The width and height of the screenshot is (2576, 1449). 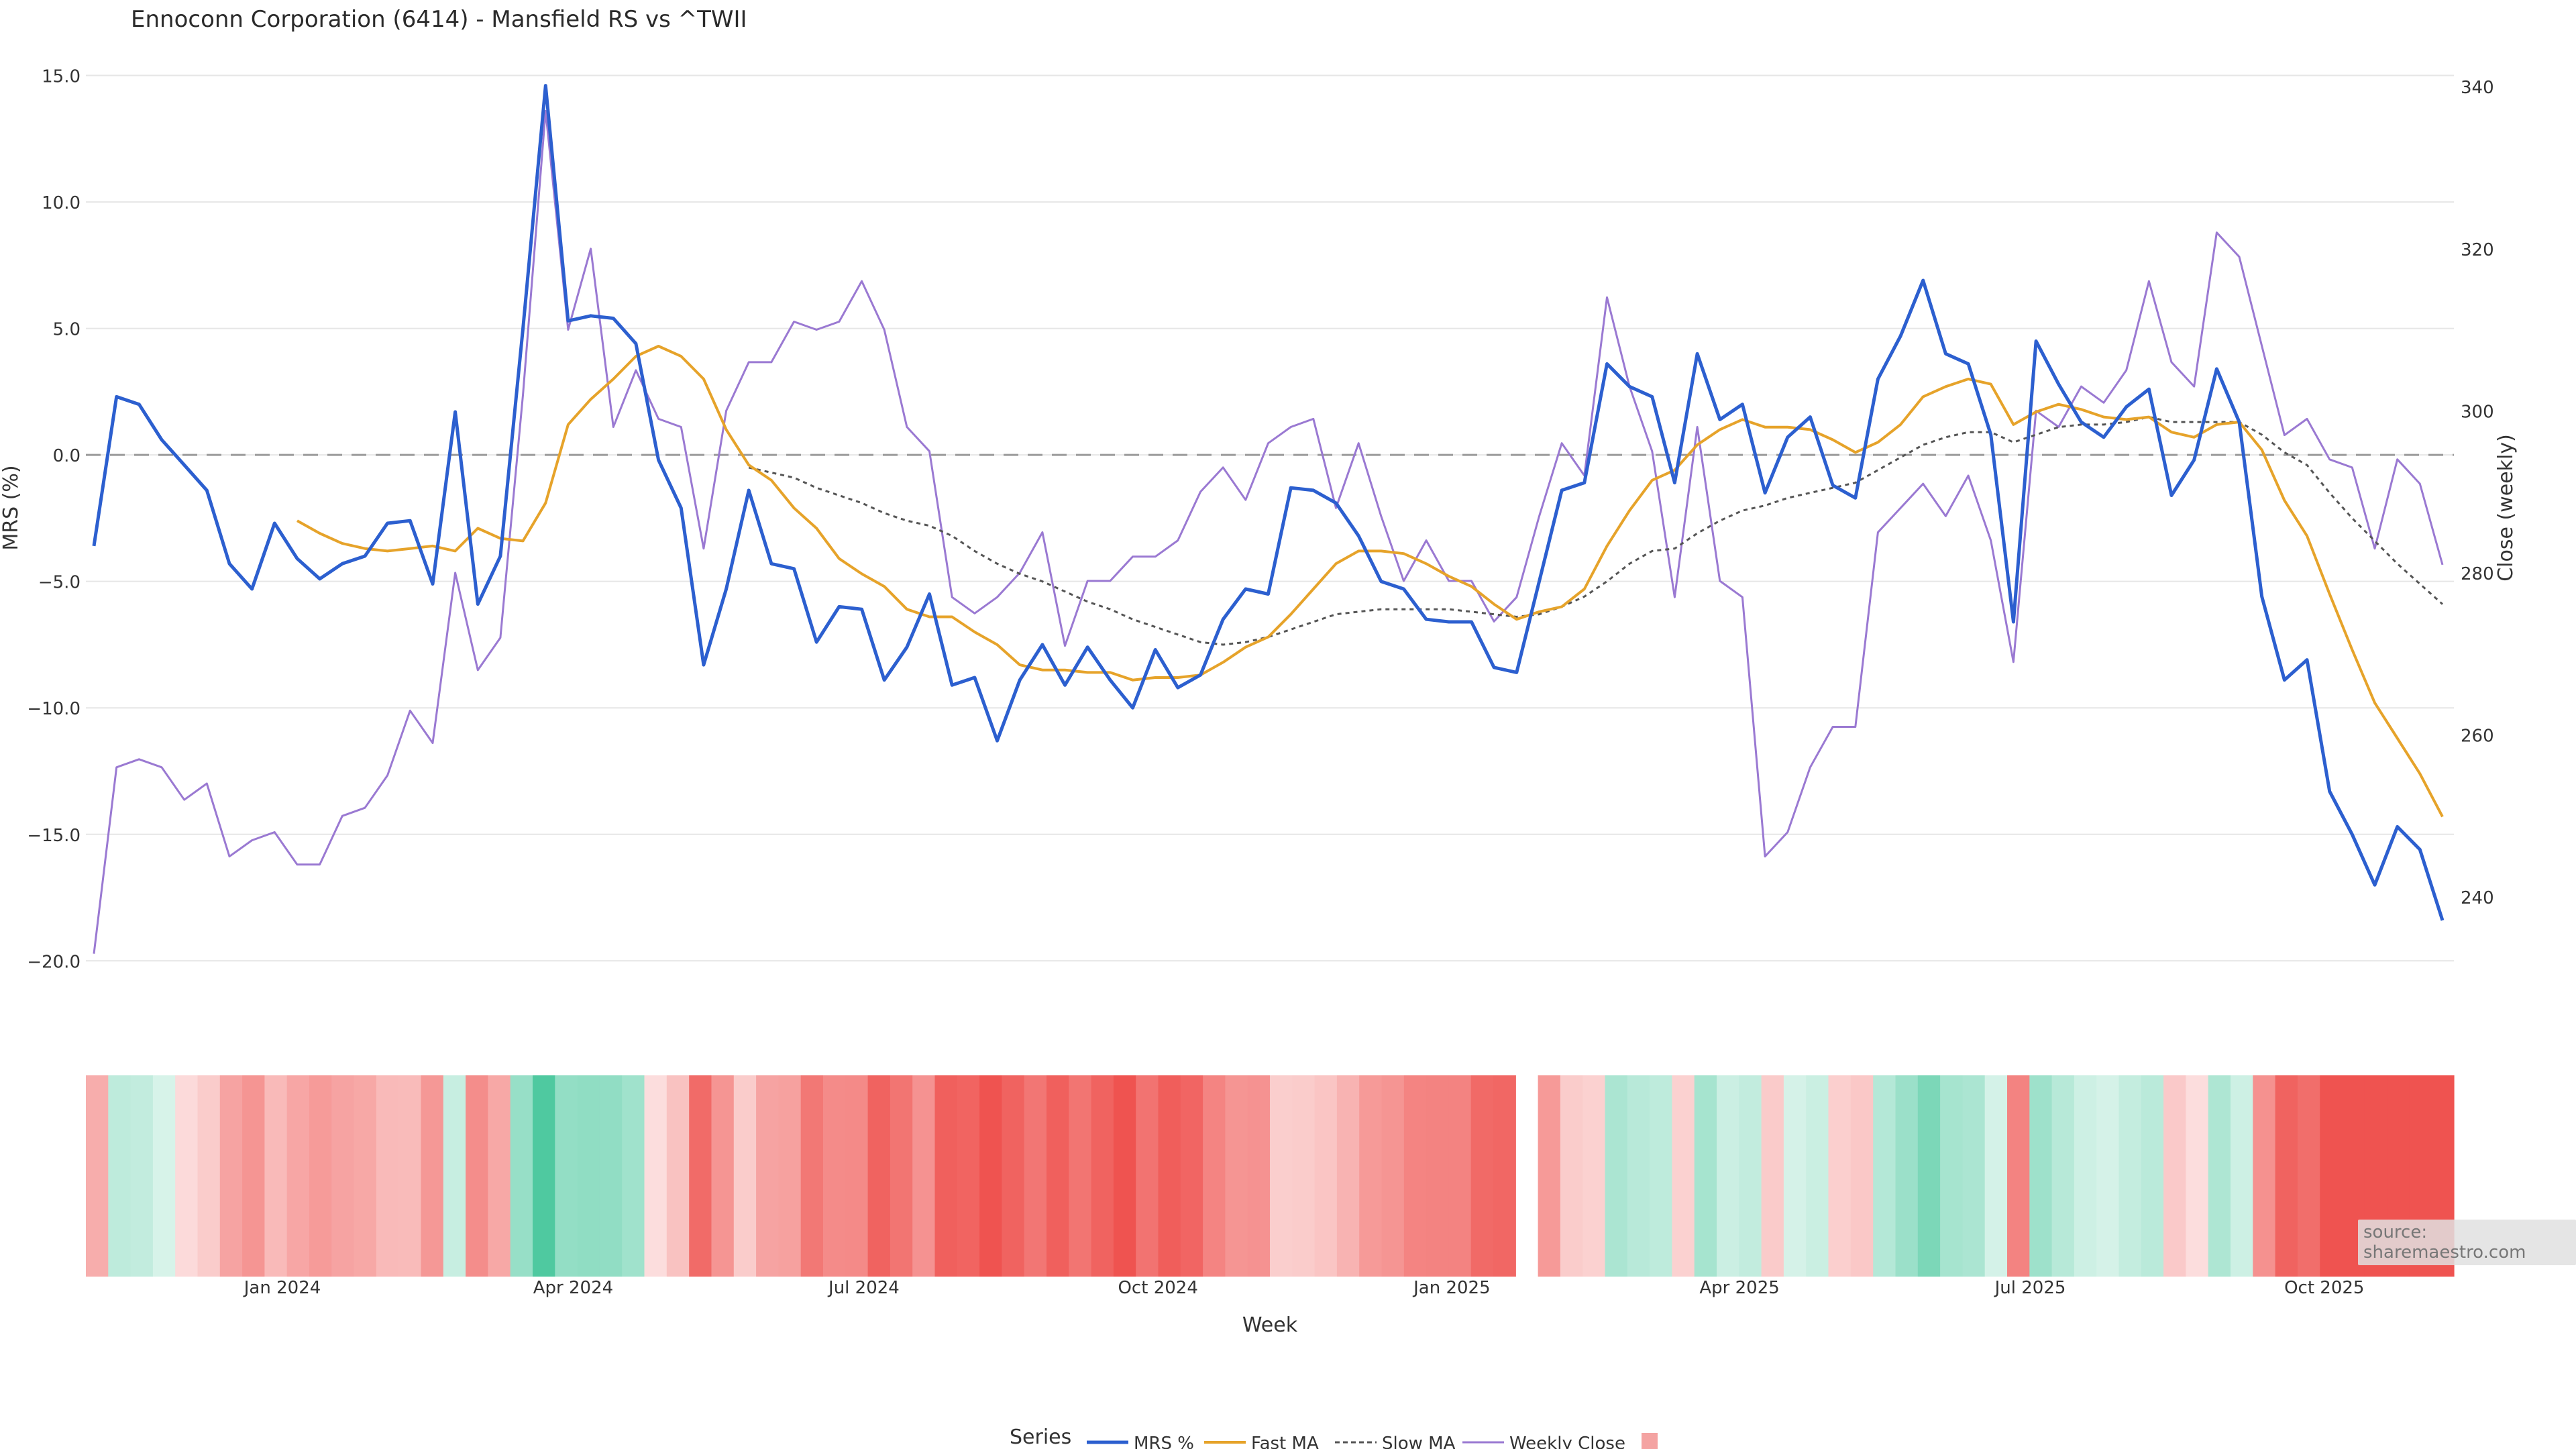 I want to click on legend-item-slow-ma: Slow MA, so click(x=1395, y=1441).